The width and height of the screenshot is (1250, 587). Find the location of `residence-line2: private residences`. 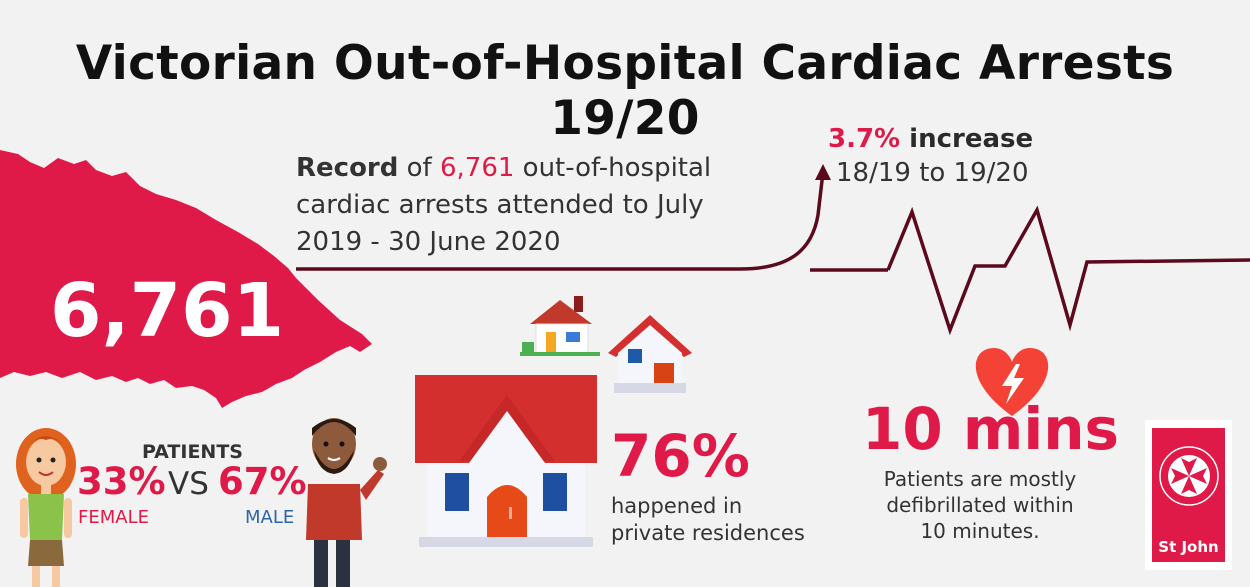

residence-line2: private residences is located at coordinates (708, 533).